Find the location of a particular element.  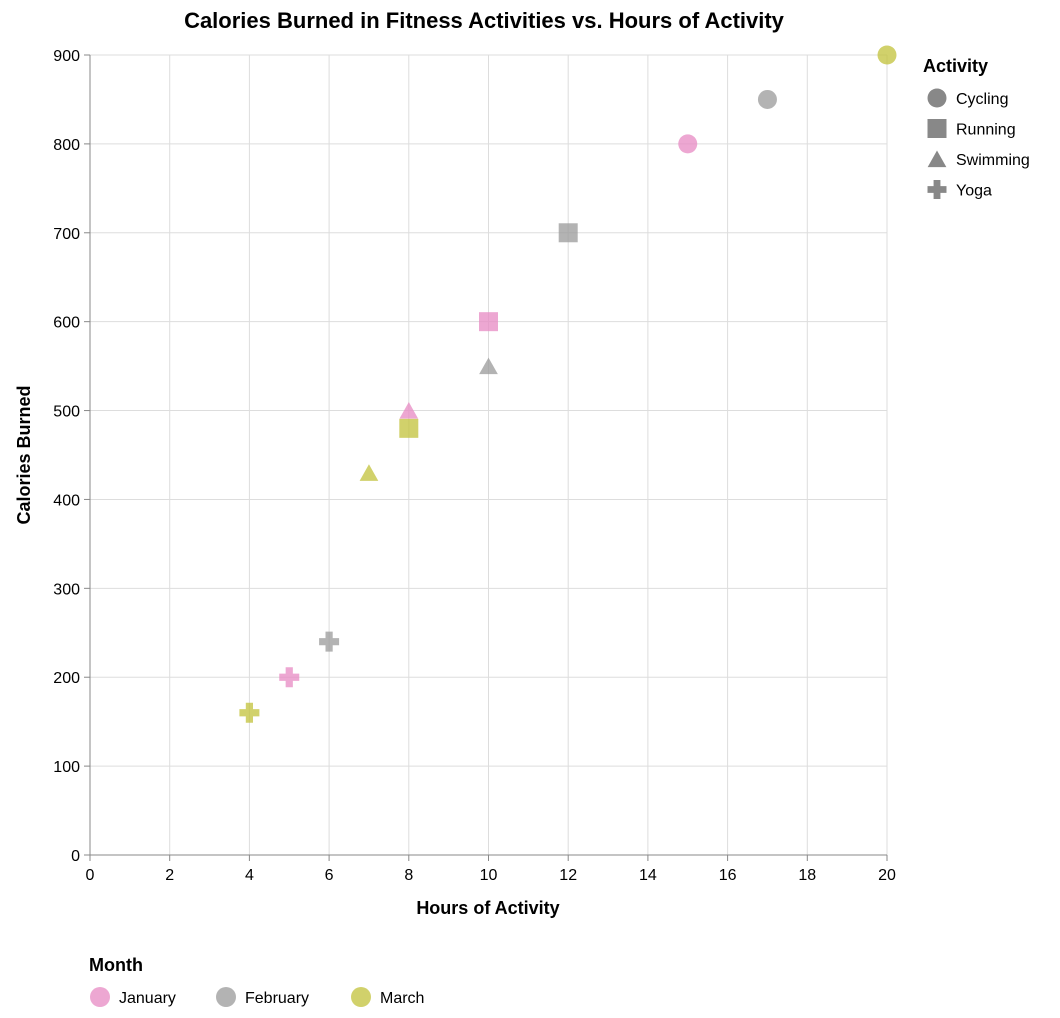

x-tick-label: 2 is located at coordinates (169, 875).